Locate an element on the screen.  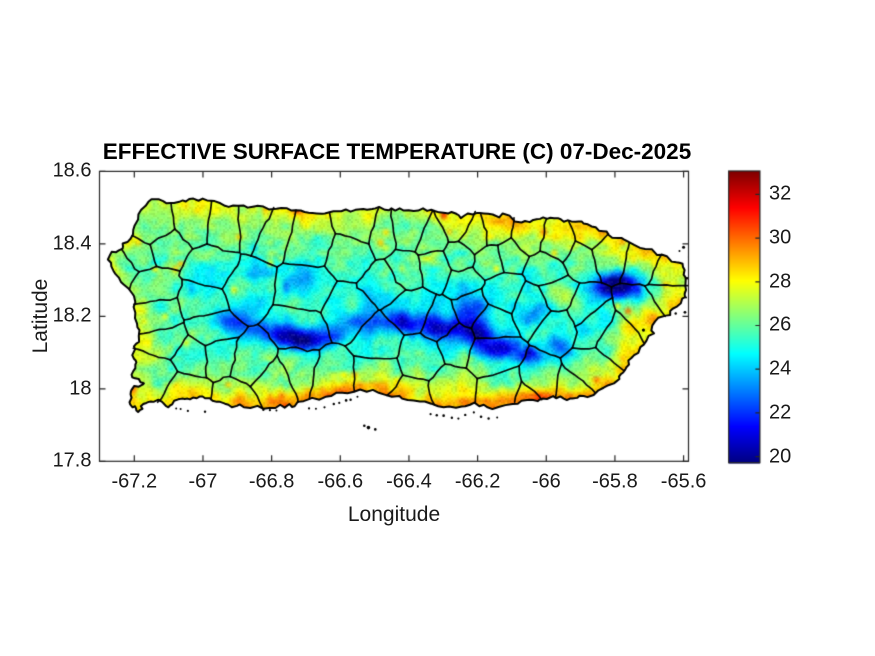
x-tick-label: -65.8 is located at coordinates (615, 481).